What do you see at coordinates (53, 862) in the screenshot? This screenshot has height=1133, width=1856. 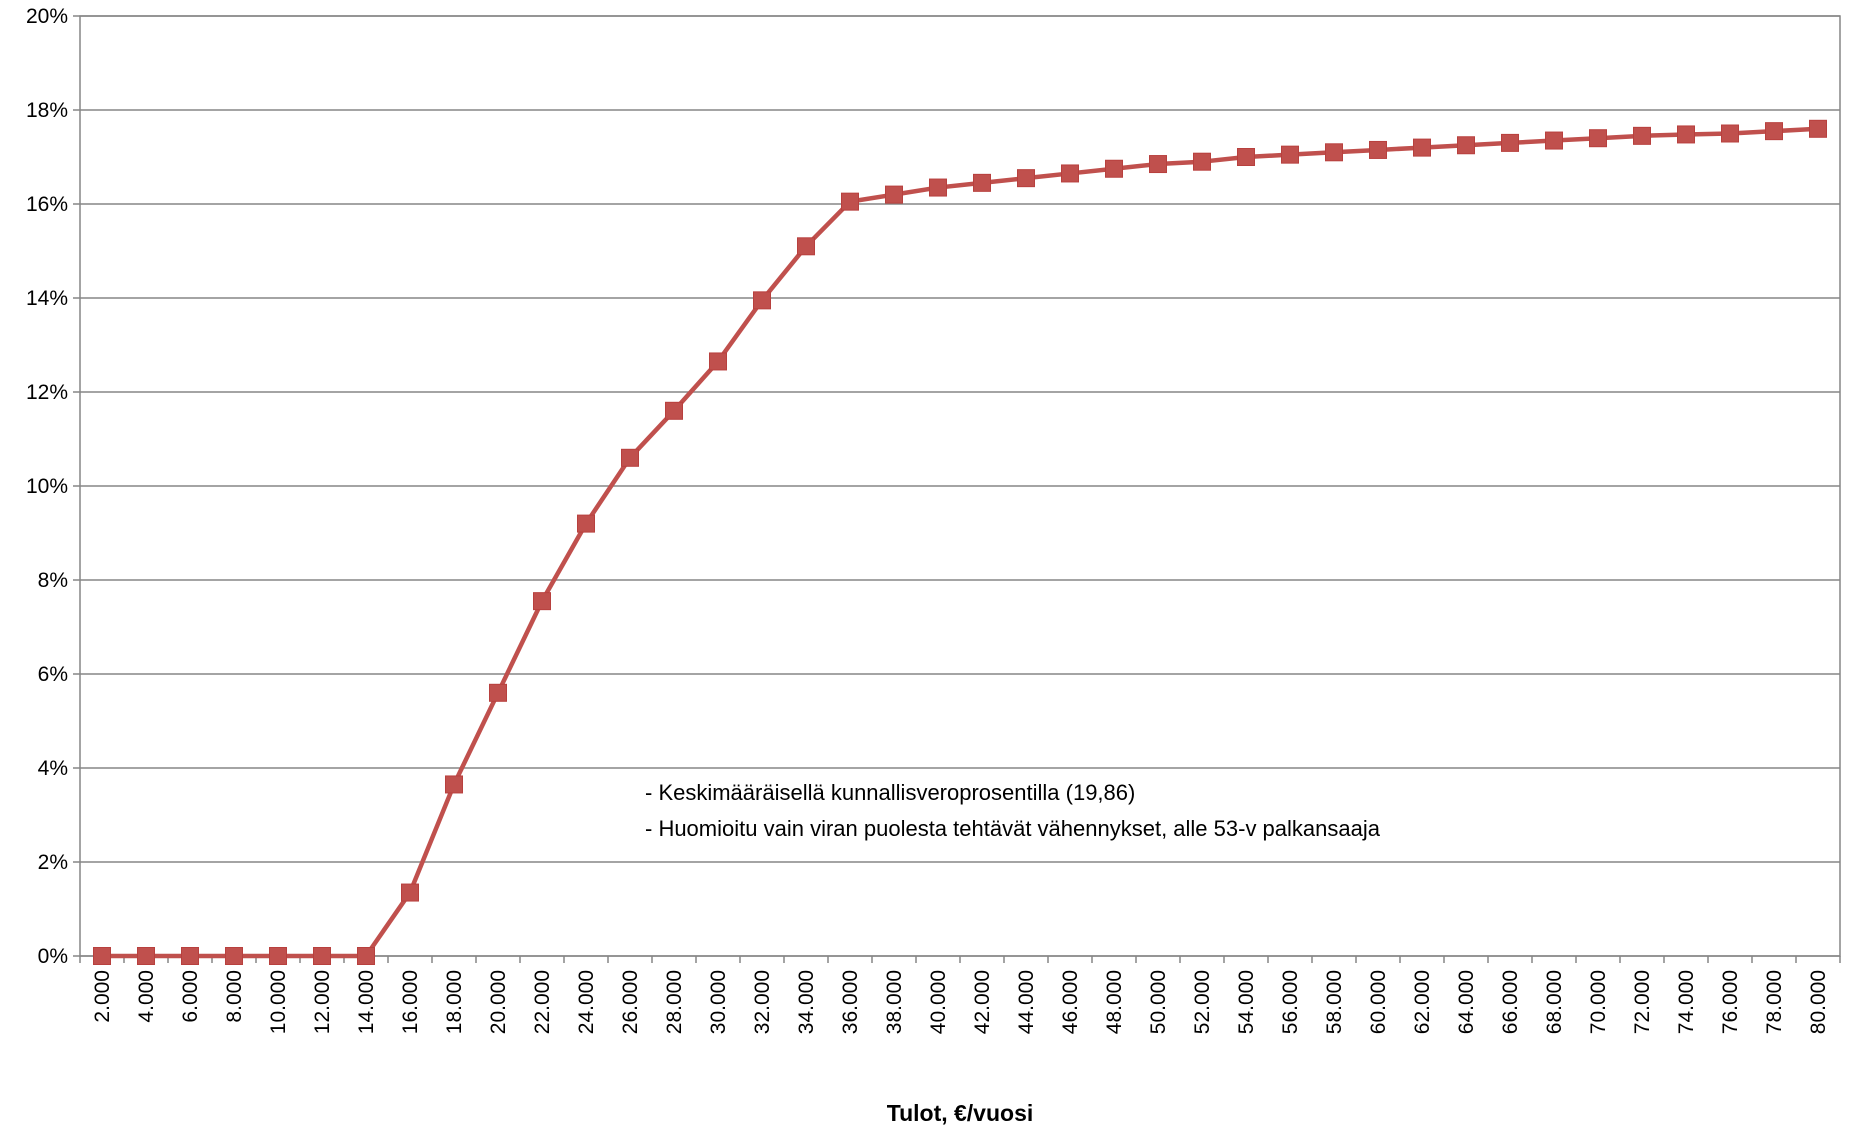 I see `y-tick-label: 2%` at bounding box center [53, 862].